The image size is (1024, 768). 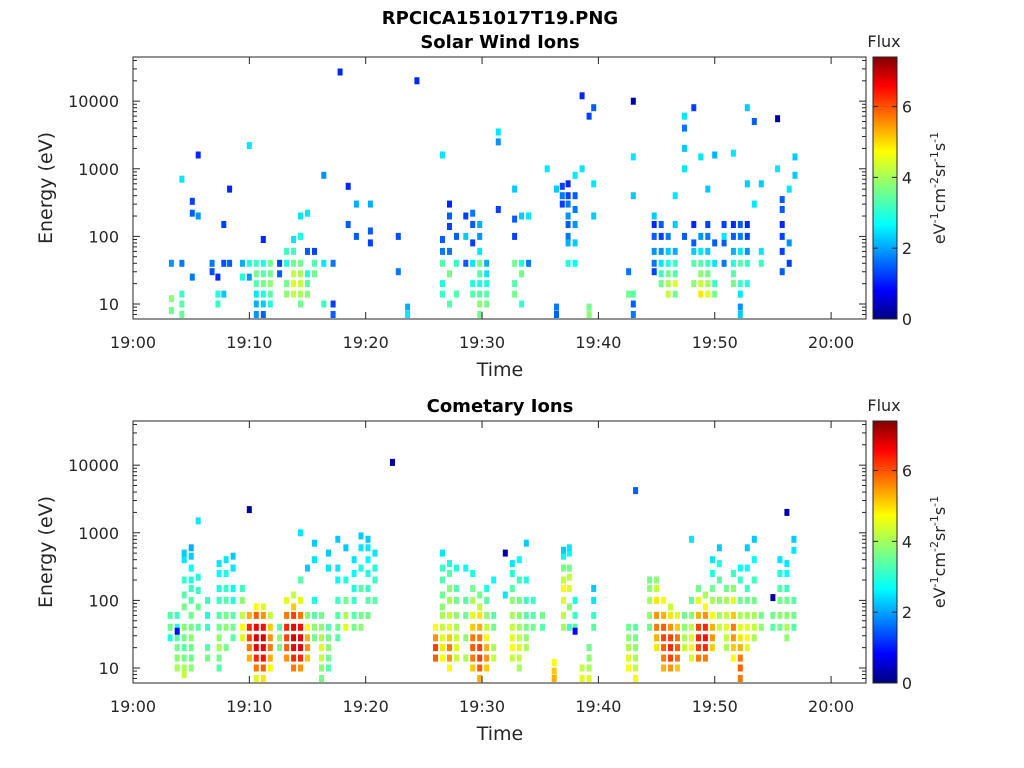 I want to click on colorbar-tick-label: 0, so click(x=907, y=683).